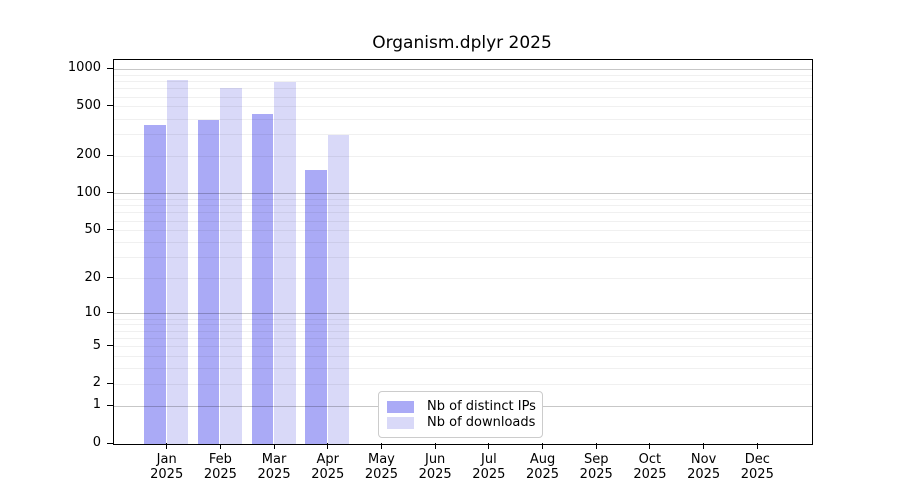 This screenshot has height=500, width=900. What do you see at coordinates (316, 307) in the screenshot?
I see `bar-nb-of-distinct-ips-apr-2025` at bounding box center [316, 307].